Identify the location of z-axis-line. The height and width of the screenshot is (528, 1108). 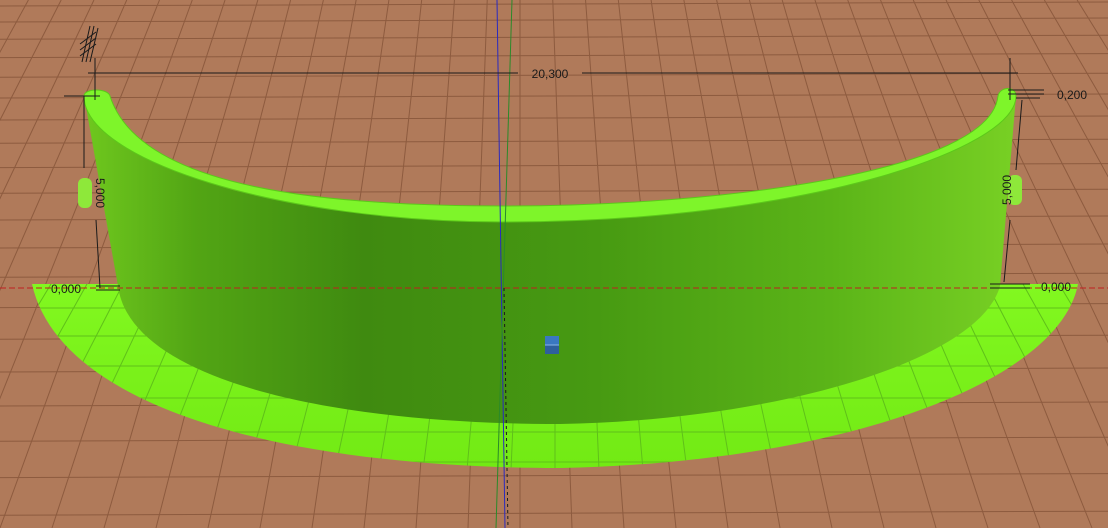
(501, 264).